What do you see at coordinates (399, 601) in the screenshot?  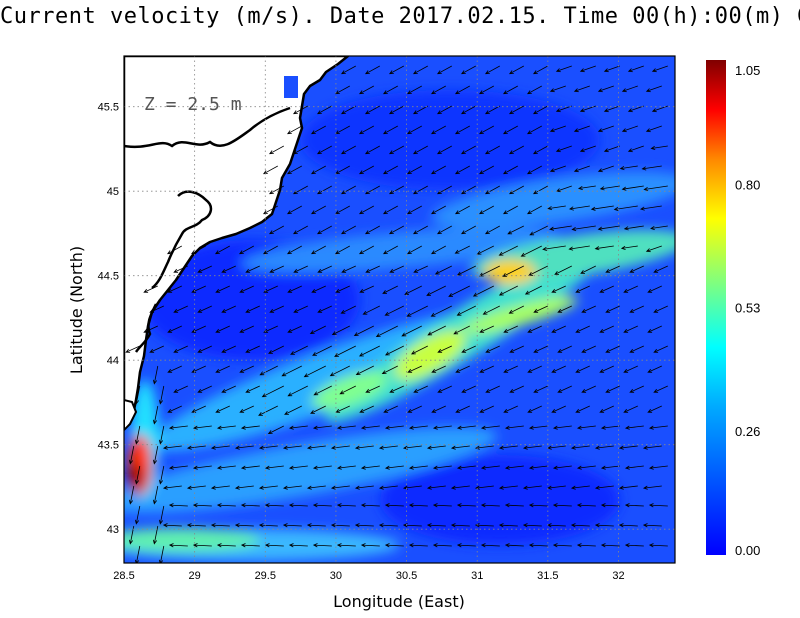 I see `x-axis-label: Longitude (East)` at bounding box center [399, 601].